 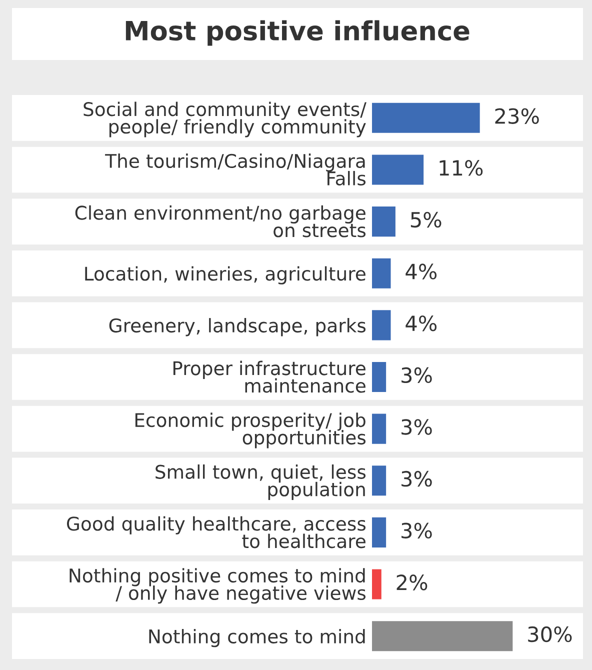 I want to click on y-tick-label: Proper infrastructure maintenance, so click(x=269, y=376).